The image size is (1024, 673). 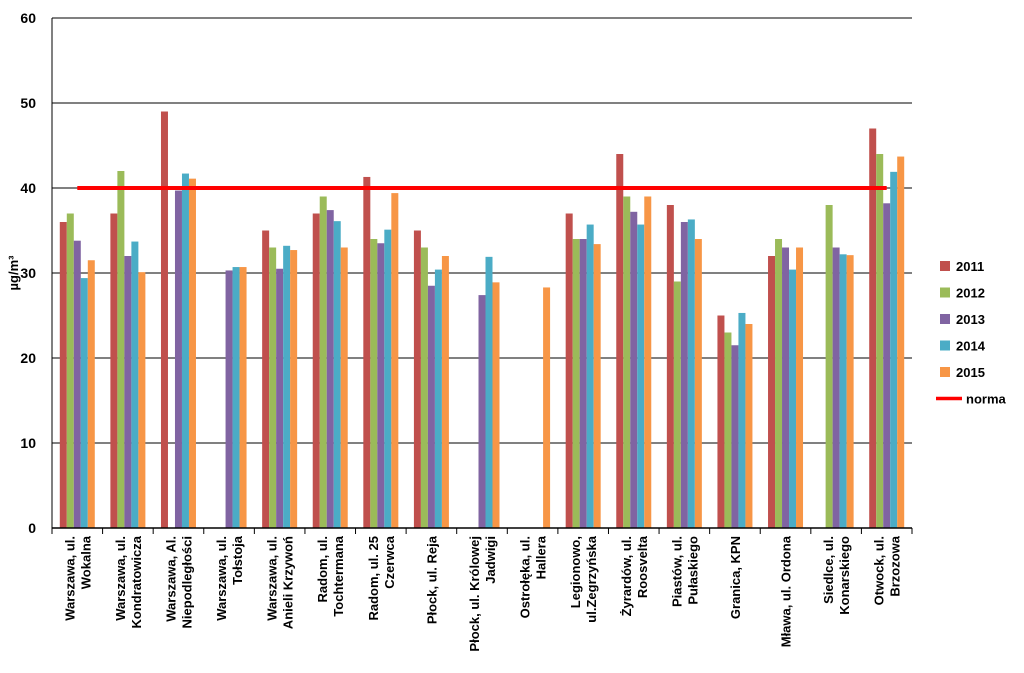 What do you see at coordinates (338, 575) in the screenshot?
I see `category-label: Tochtermana` at bounding box center [338, 575].